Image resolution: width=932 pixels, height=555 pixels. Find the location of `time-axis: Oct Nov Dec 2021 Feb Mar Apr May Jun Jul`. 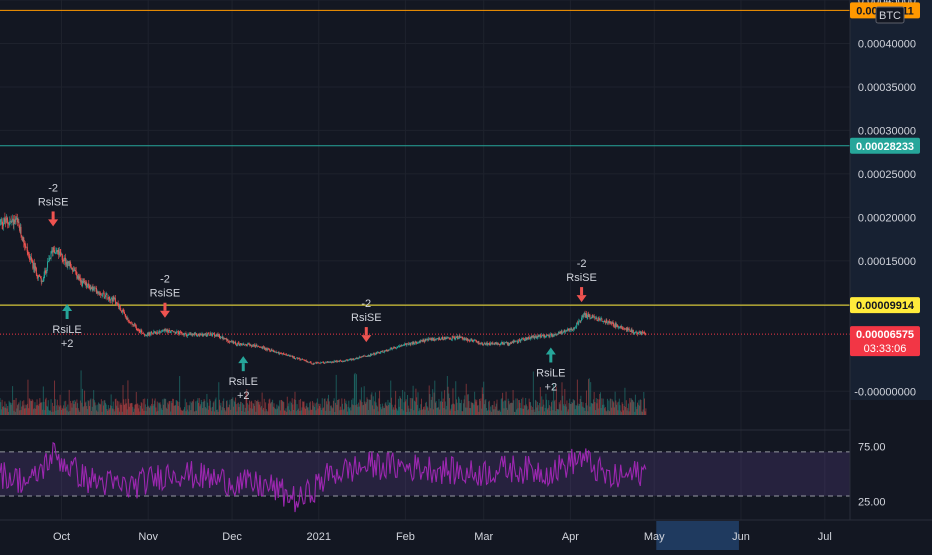

time-axis: Oct Nov Dec 2021 Feb Mar Apr May Jun Jul is located at coordinates (442, 535).